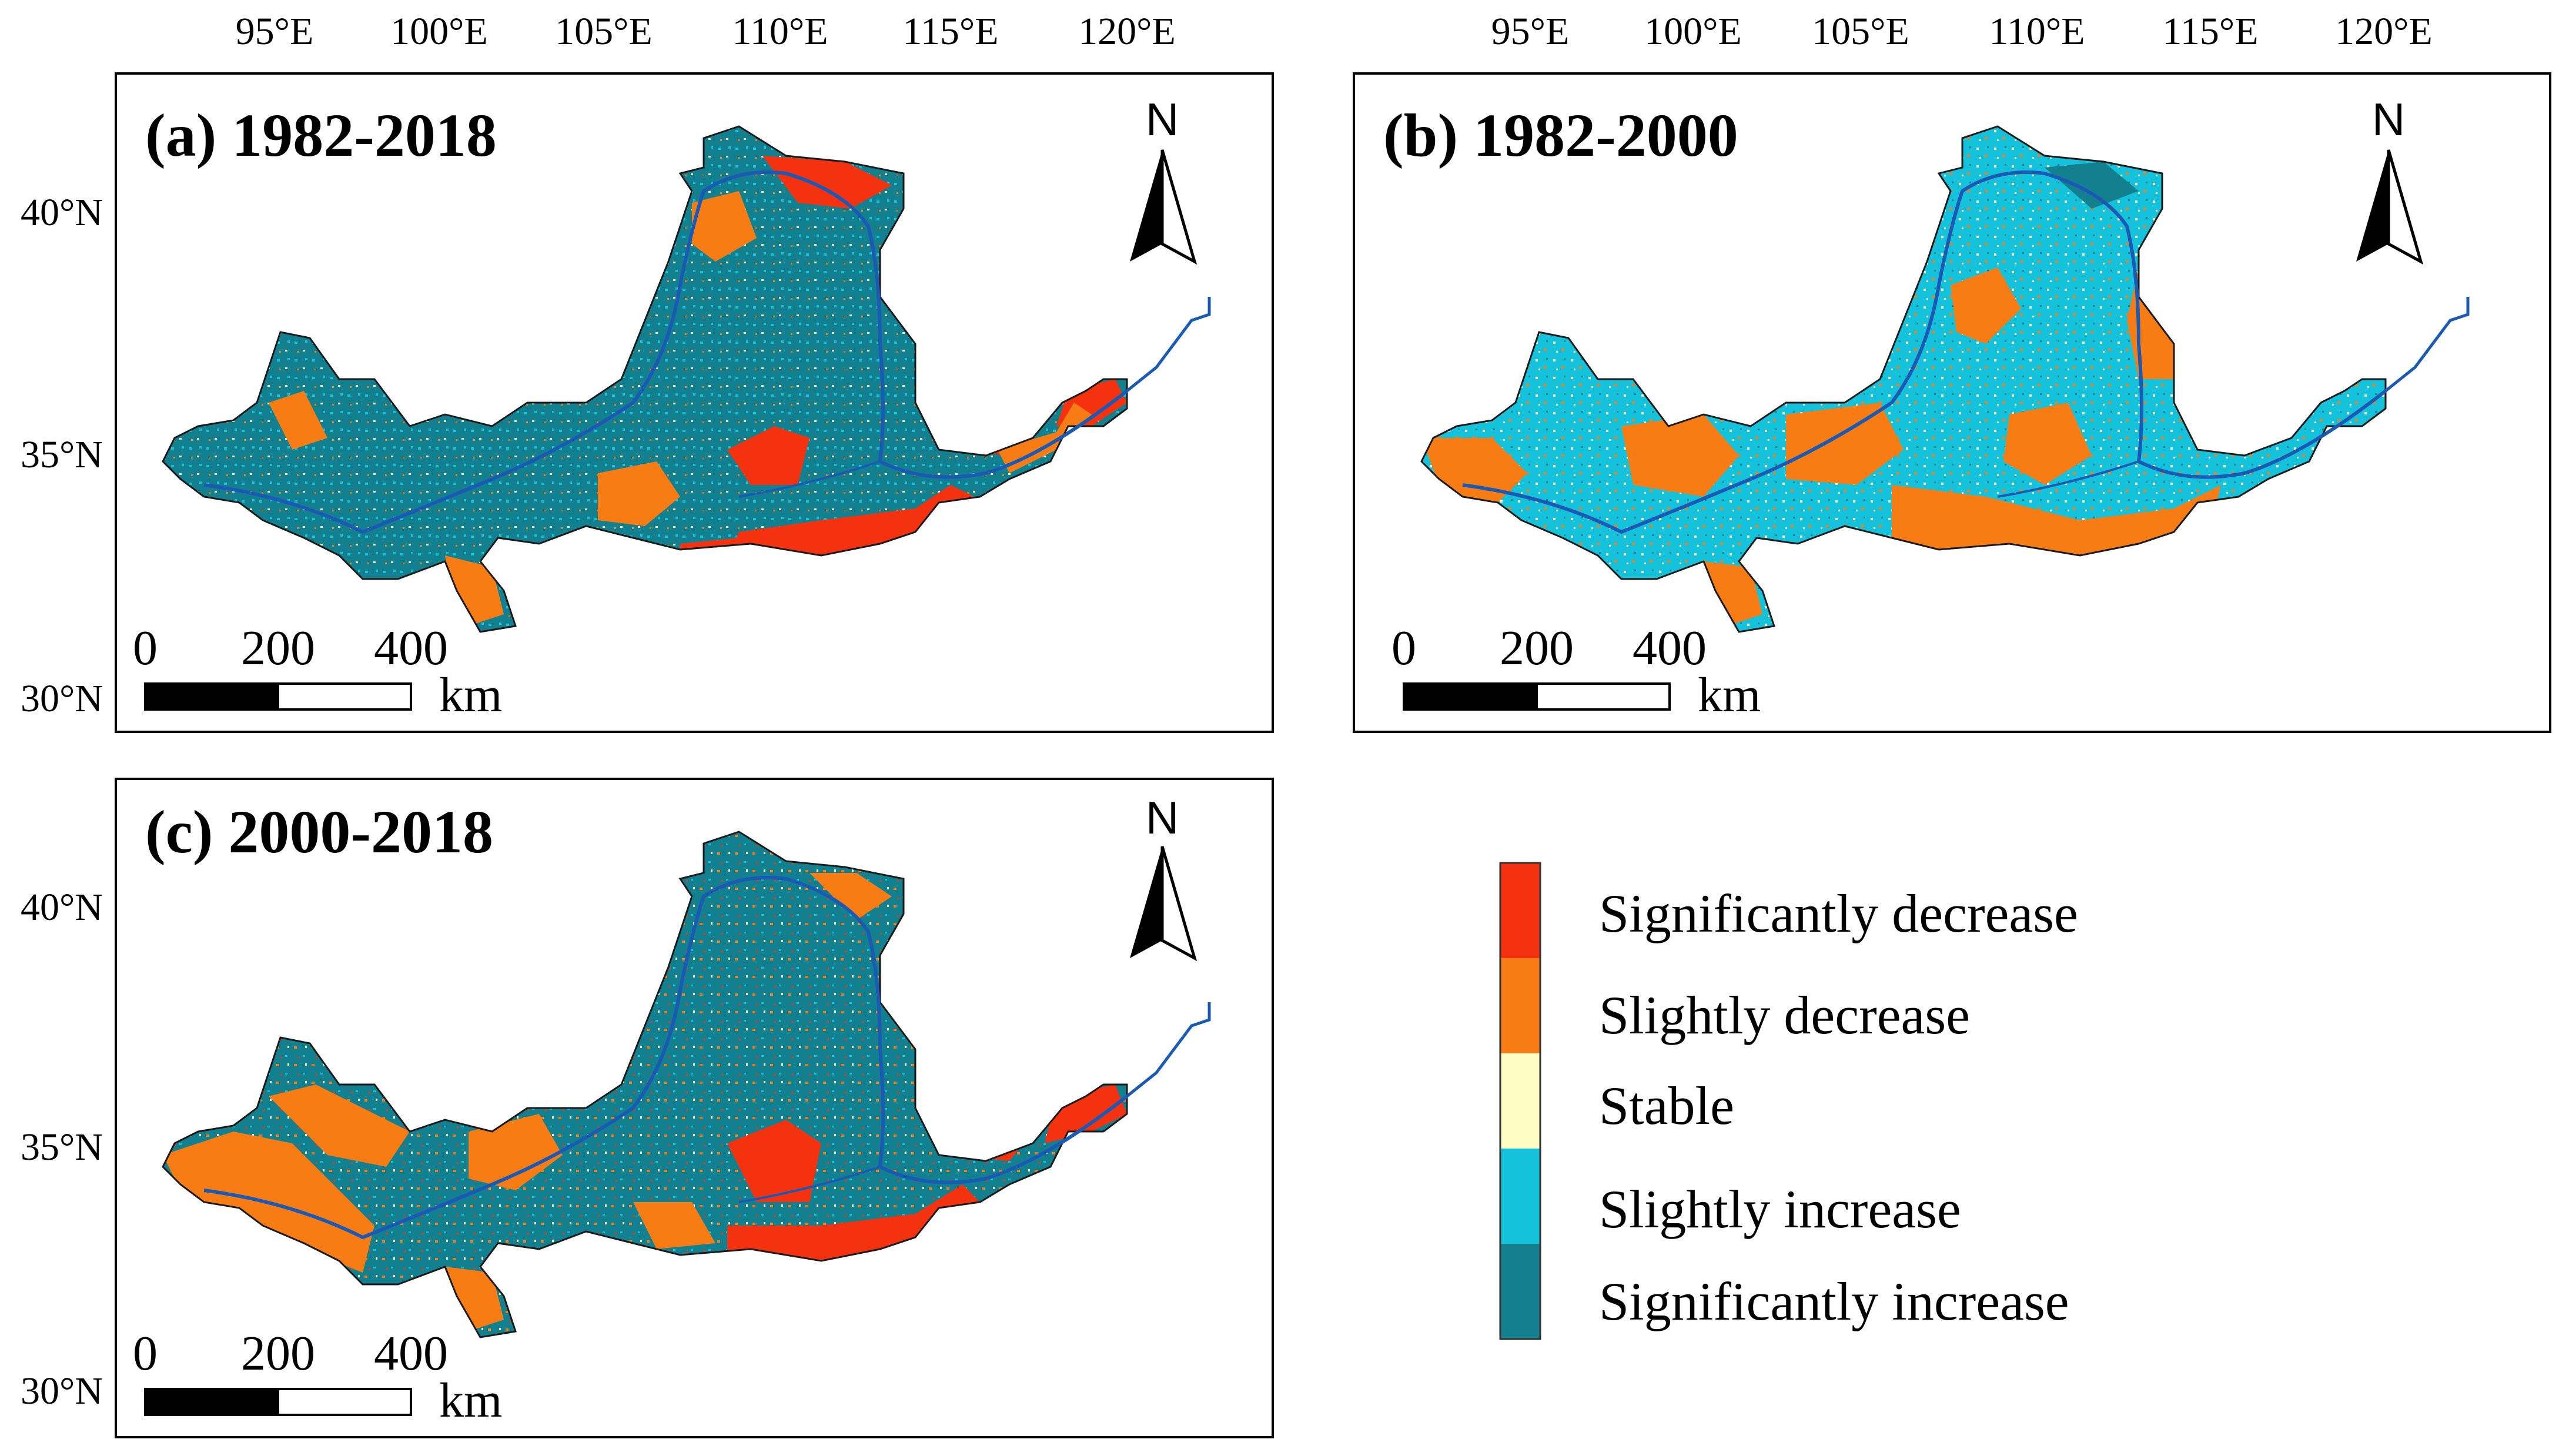 The image size is (2569, 1456). I want to click on legend-label: Significantly increase, so click(1834, 1301).